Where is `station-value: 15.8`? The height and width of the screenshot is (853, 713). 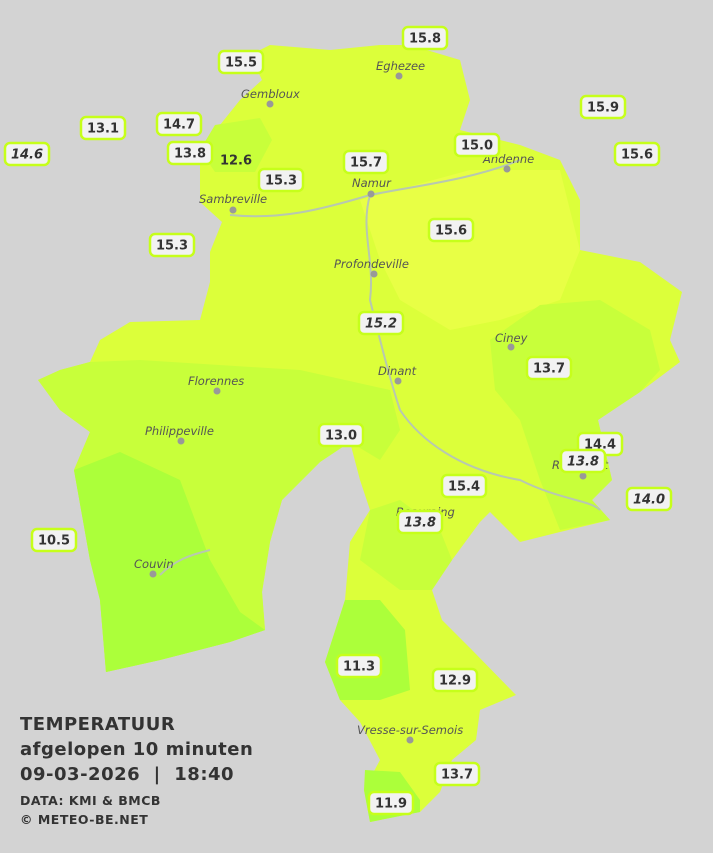 station-value: 15.8 is located at coordinates (425, 39).